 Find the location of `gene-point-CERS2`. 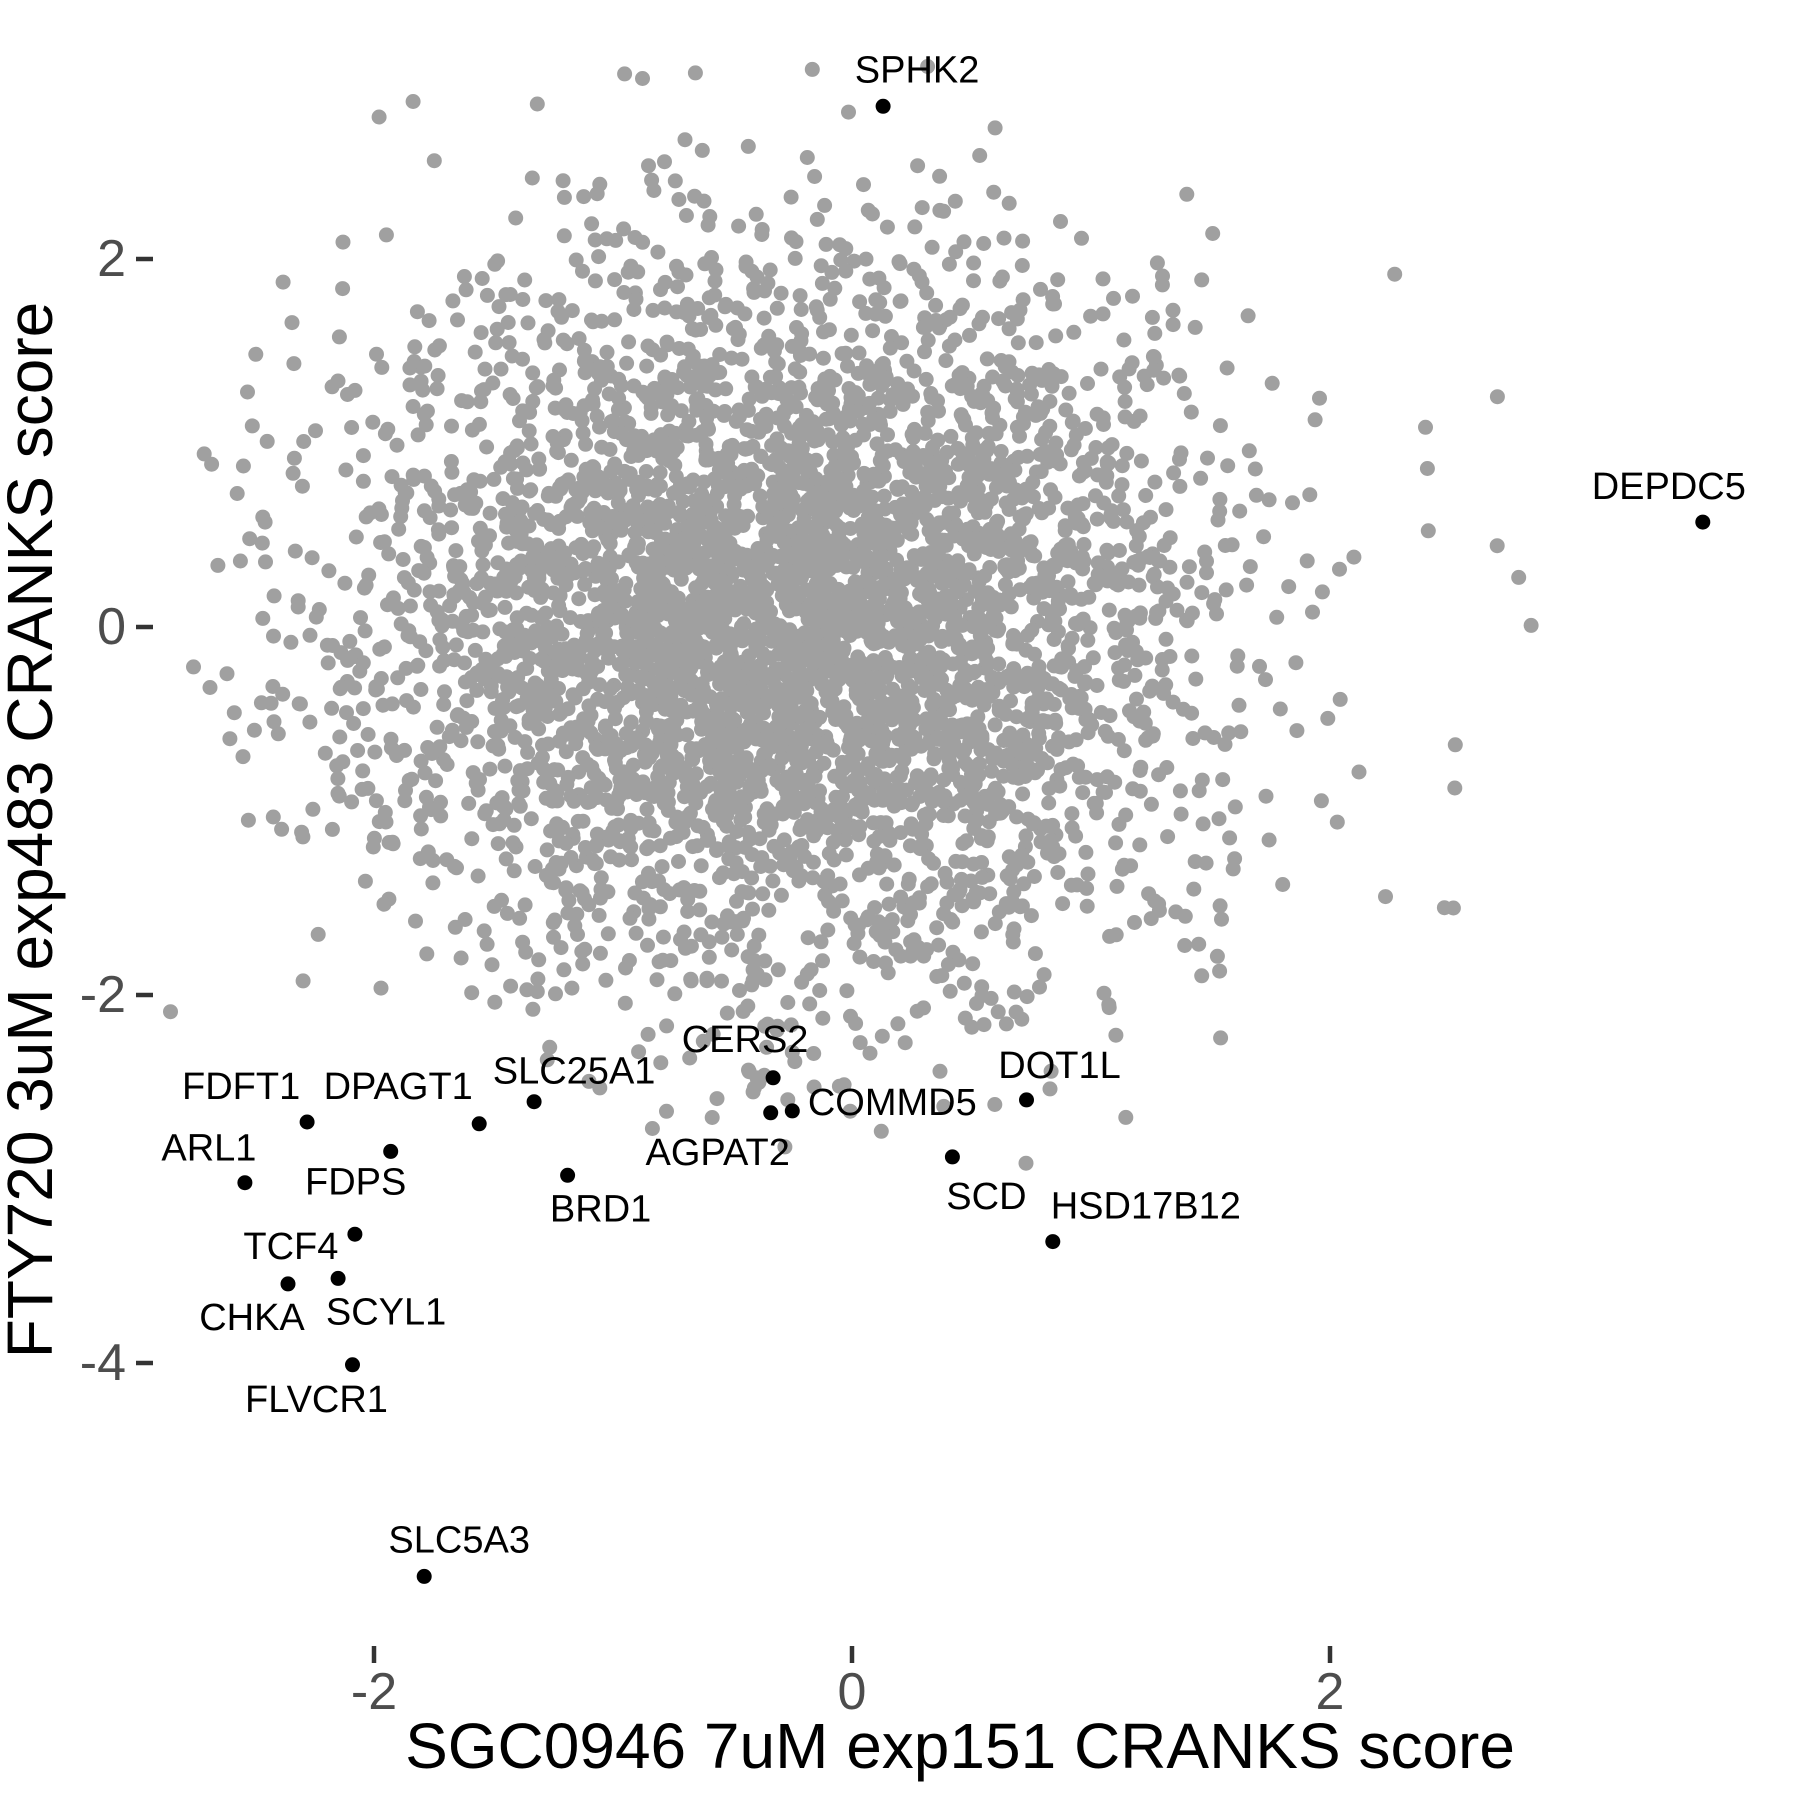

gene-point-CERS2 is located at coordinates (773, 1078).